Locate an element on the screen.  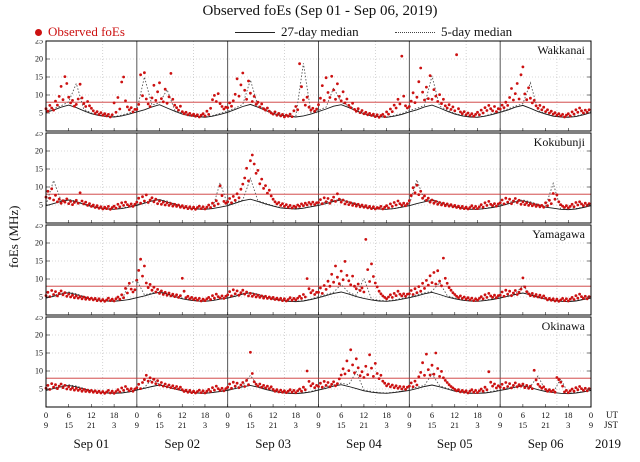
y-tick-label: 5 is located at coordinates (41, 389).